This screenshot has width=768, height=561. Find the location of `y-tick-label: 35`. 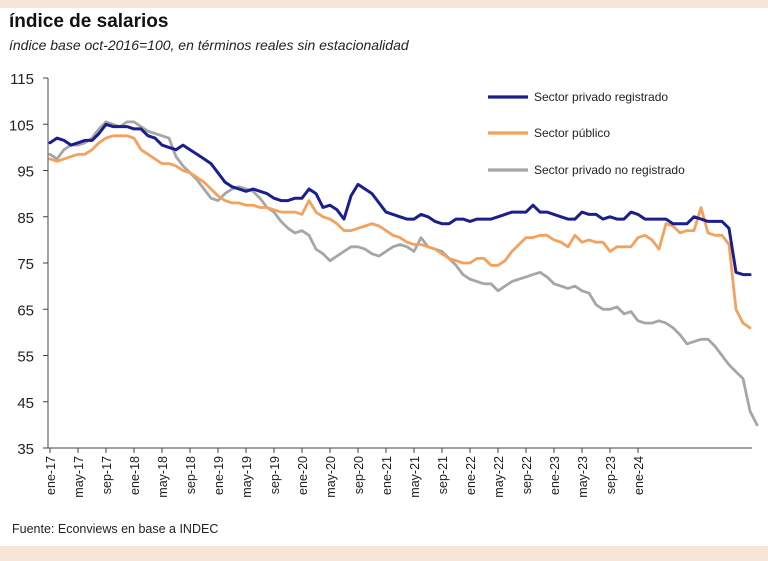

y-tick-label: 35 is located at coordinates (25, 449).